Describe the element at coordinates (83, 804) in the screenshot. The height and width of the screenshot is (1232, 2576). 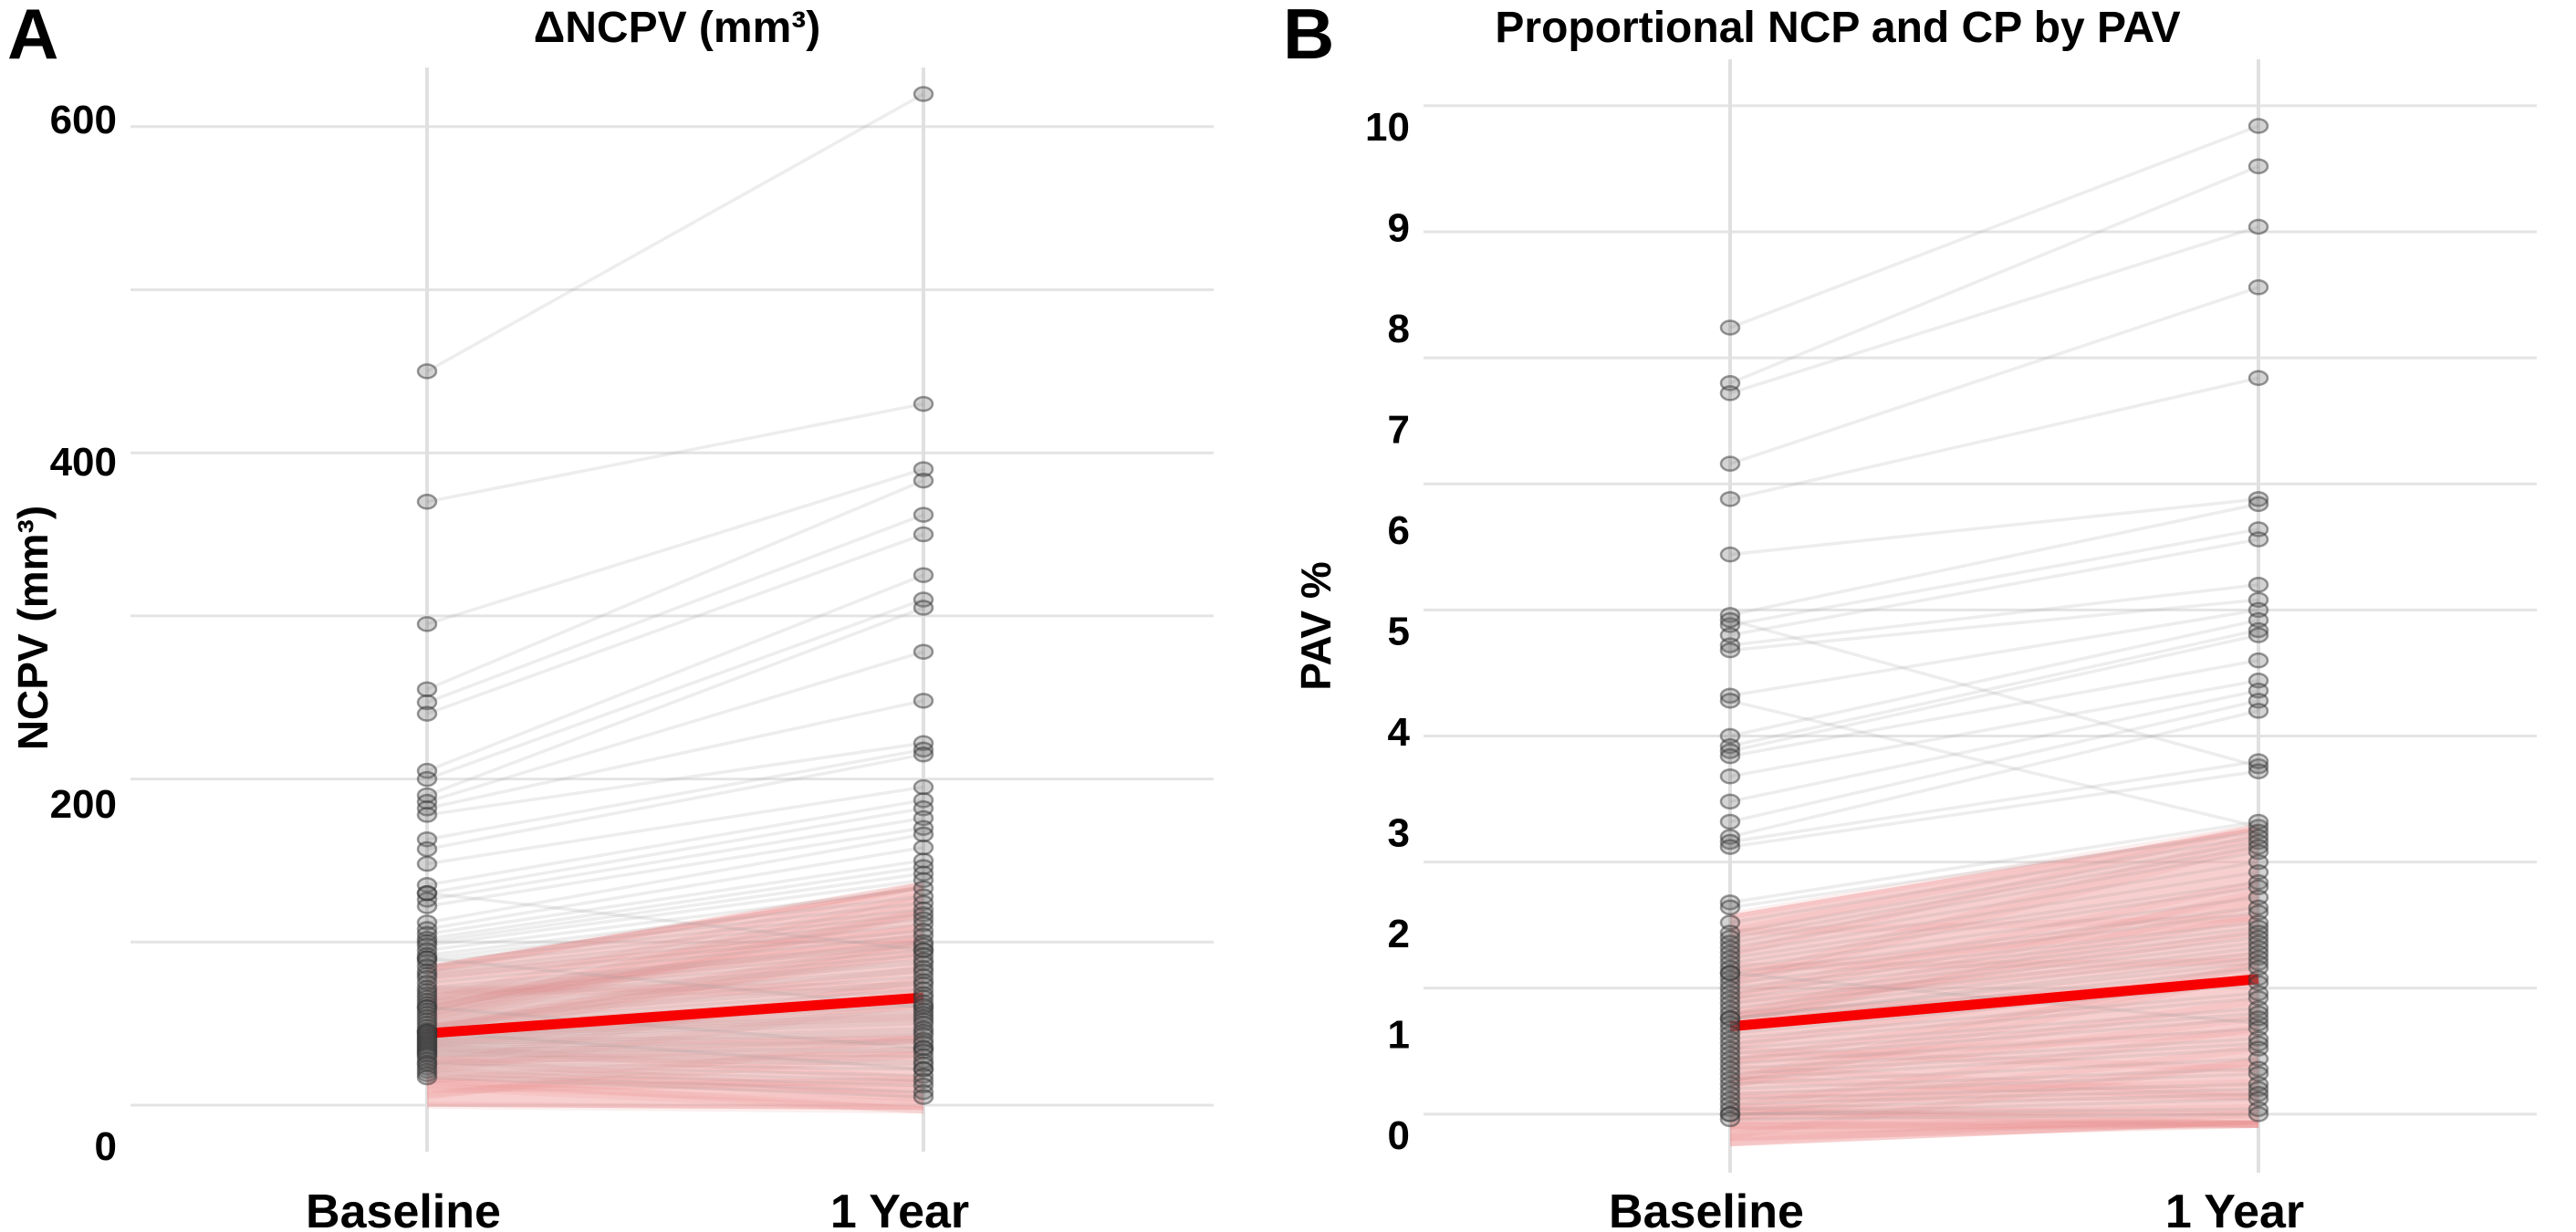
I see `y-tick-label: 200` at that location.